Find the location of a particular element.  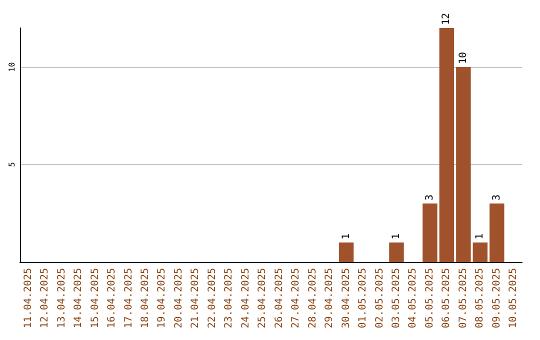

x-tick-label: 16.04.2025 is located at coordinates (112, 298).